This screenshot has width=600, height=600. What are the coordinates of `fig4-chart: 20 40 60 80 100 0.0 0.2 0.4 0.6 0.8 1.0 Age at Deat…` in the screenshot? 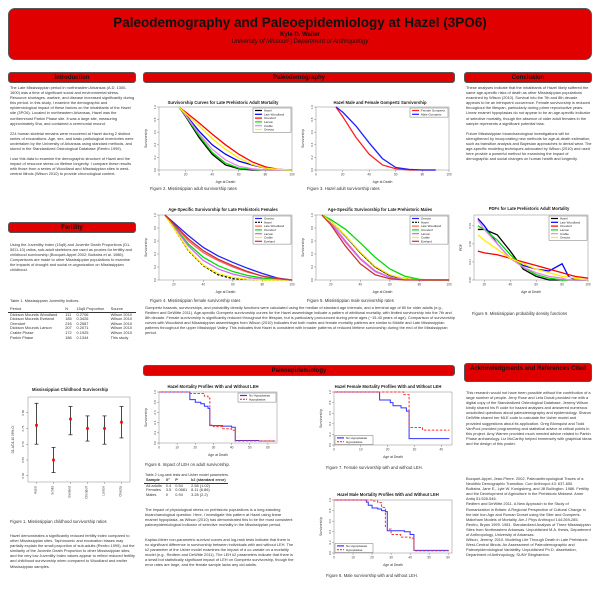 It's located at (219, 253).